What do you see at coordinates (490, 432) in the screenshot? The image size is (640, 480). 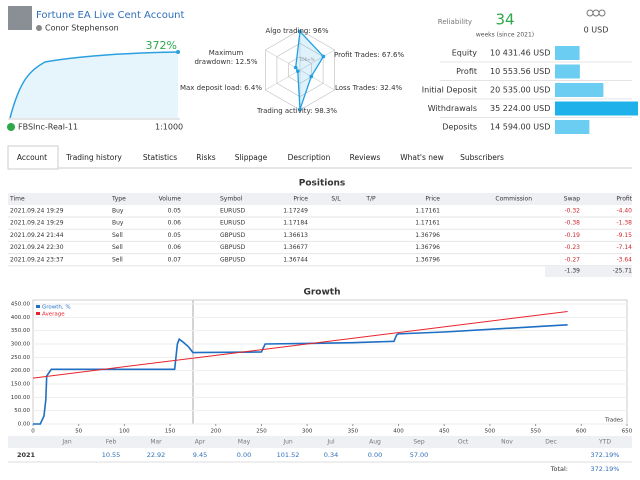 I see `x-tick-label: 500` at bounding box center [490, 432].